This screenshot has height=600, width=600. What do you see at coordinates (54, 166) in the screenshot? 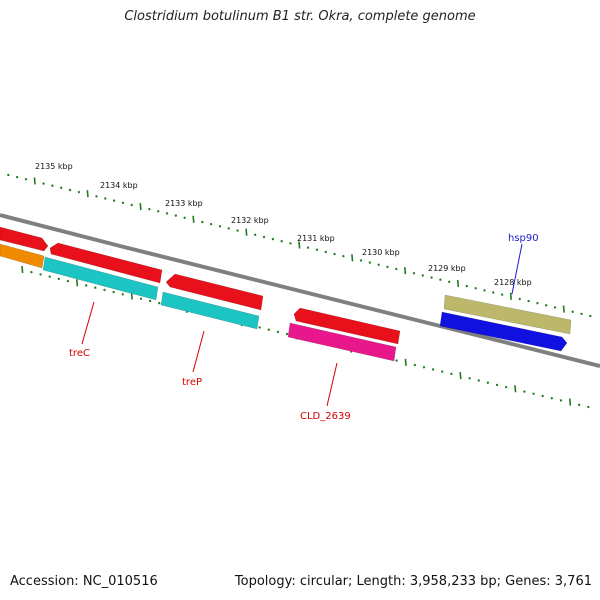
I see `tick-label: 2135 kbp` at bounding box center [54, 166].